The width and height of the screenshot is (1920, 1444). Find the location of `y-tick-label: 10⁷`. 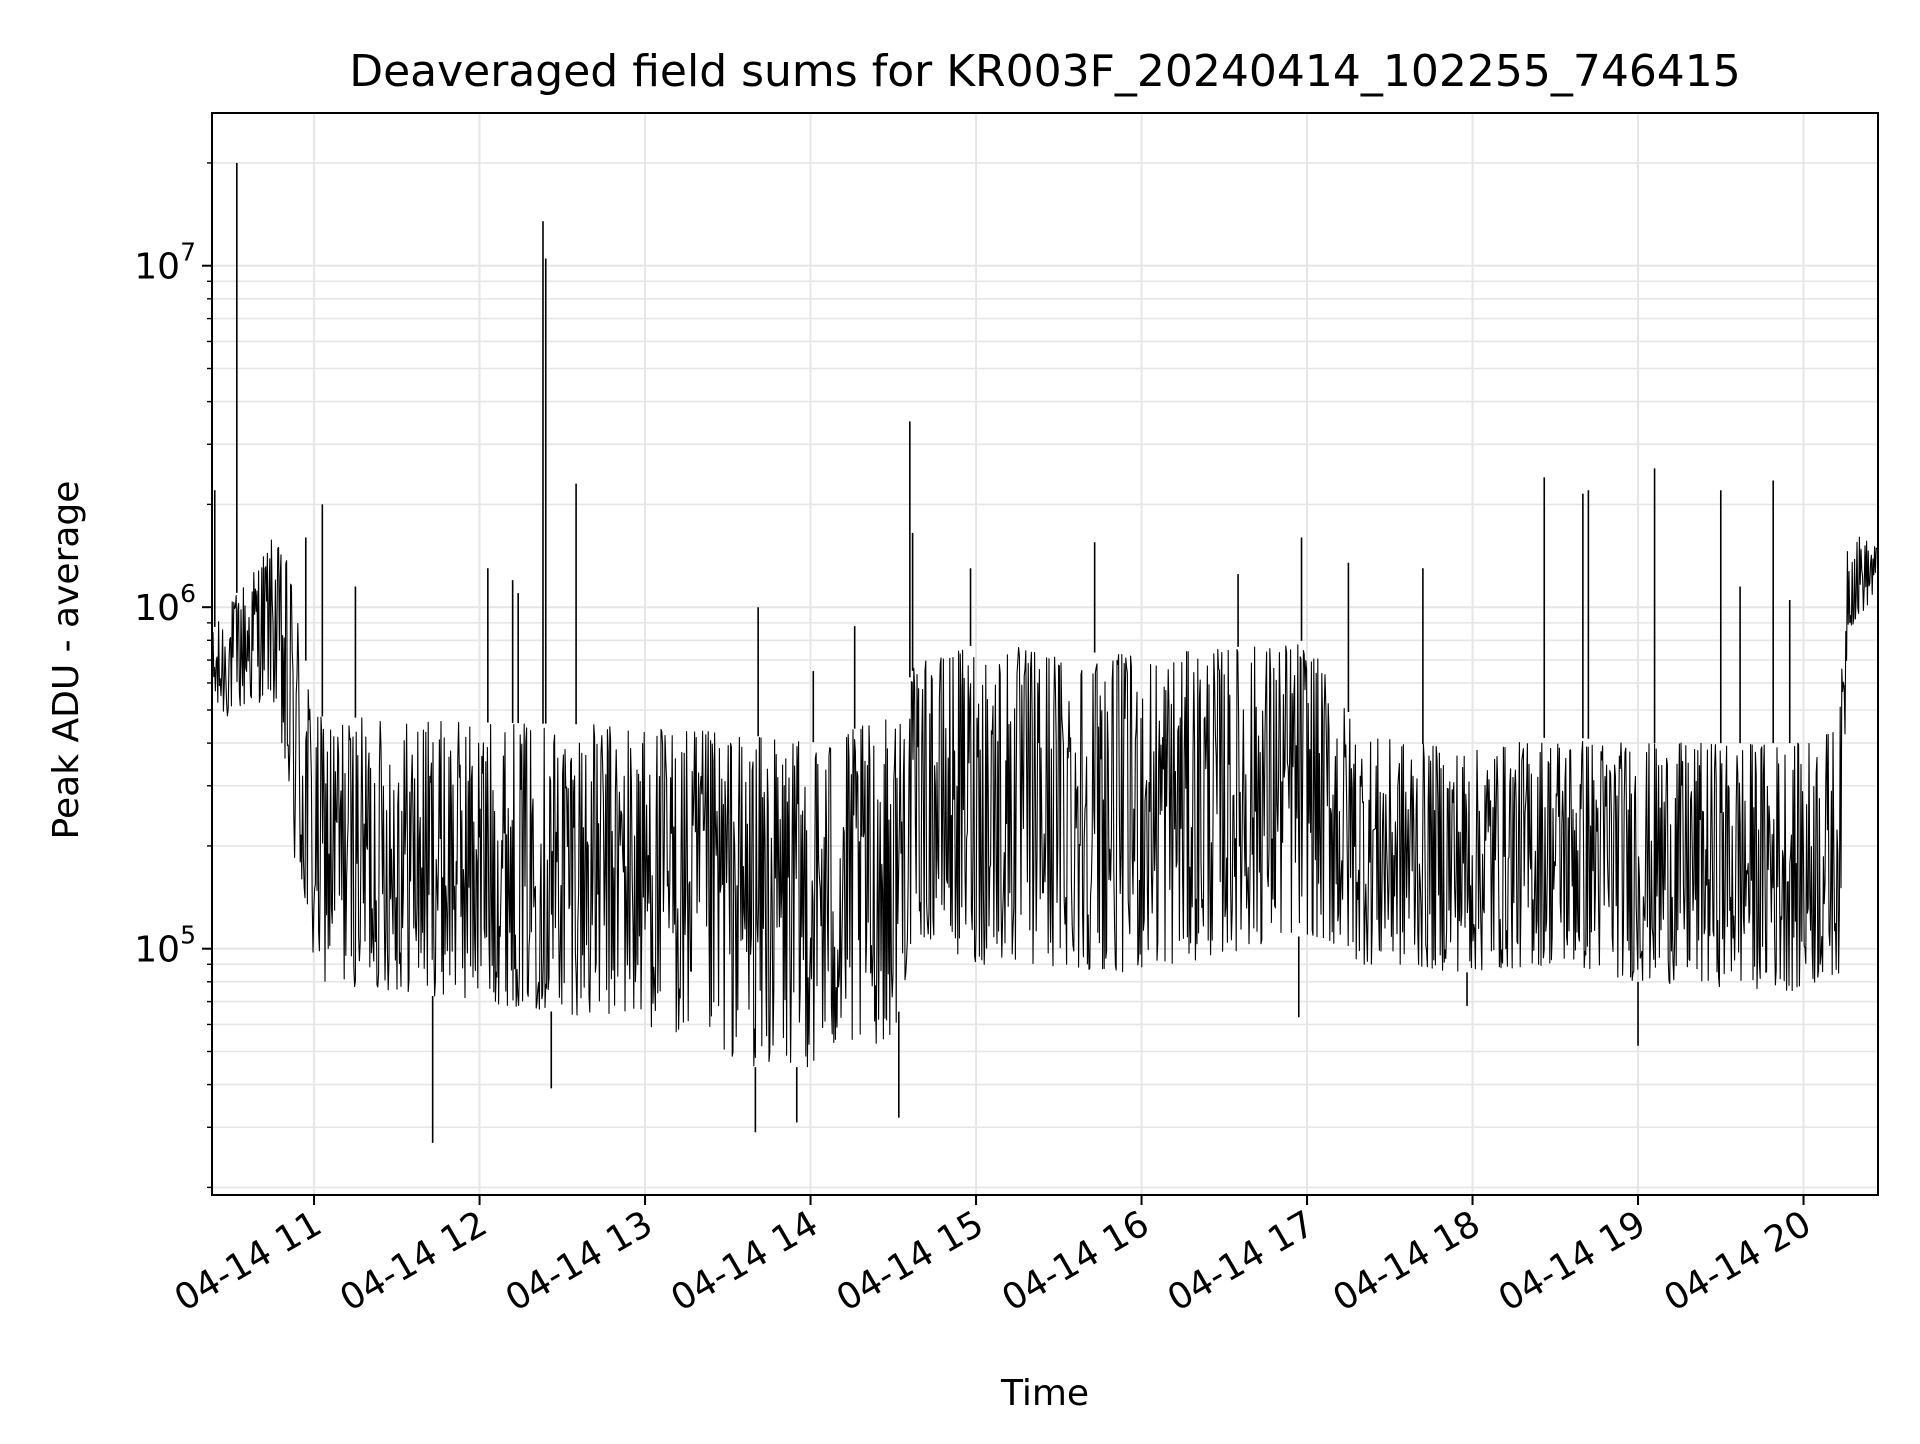

y-tick-label: 10⁷ is located at coordinates (165, 263).